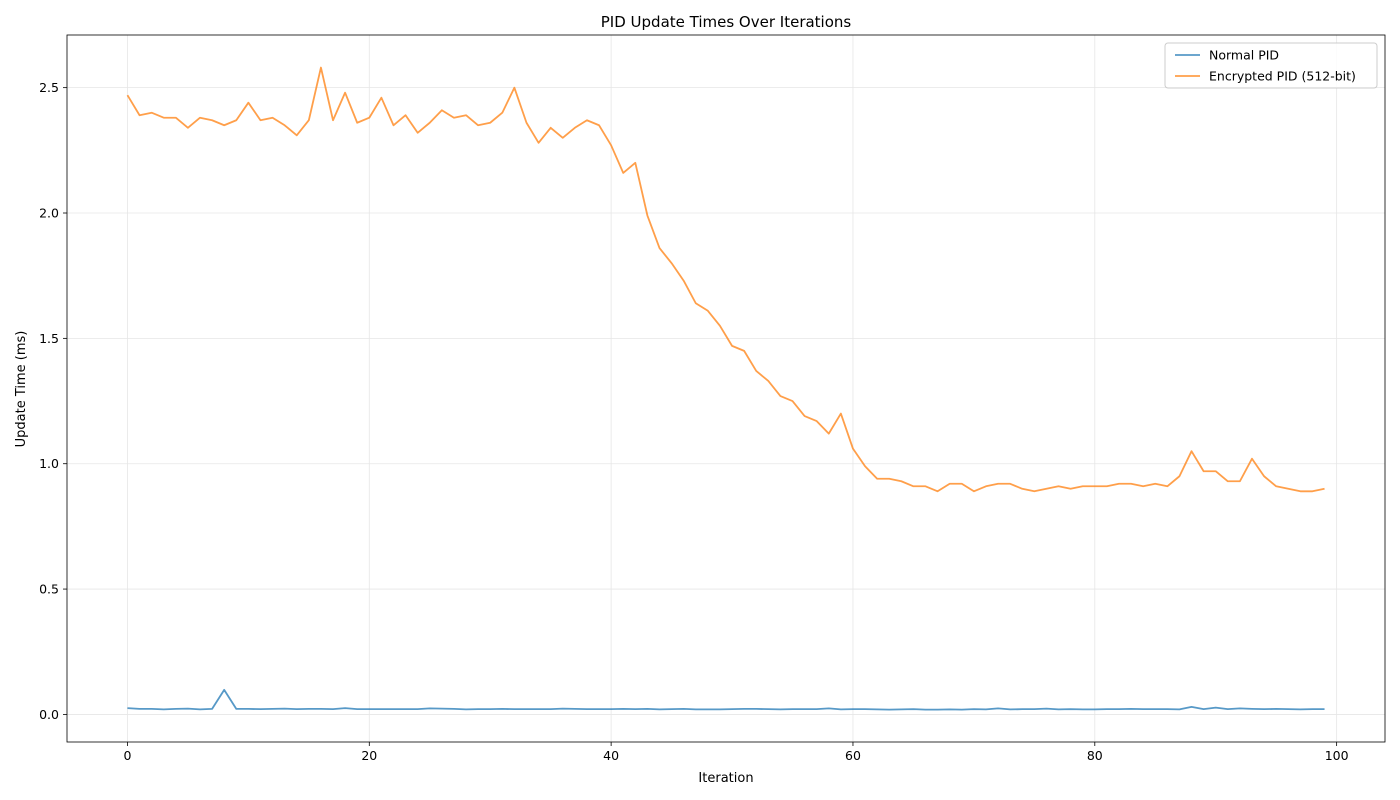 This screenshot has width=1400, height=800. I want to click on legend-box, so click(1271, 65).